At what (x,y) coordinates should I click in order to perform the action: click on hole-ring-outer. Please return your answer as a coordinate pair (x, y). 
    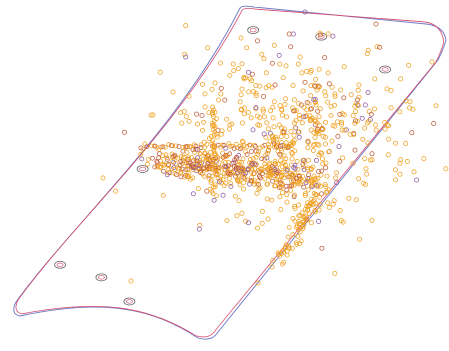
    Looking at the image, I should click on (60, 264).